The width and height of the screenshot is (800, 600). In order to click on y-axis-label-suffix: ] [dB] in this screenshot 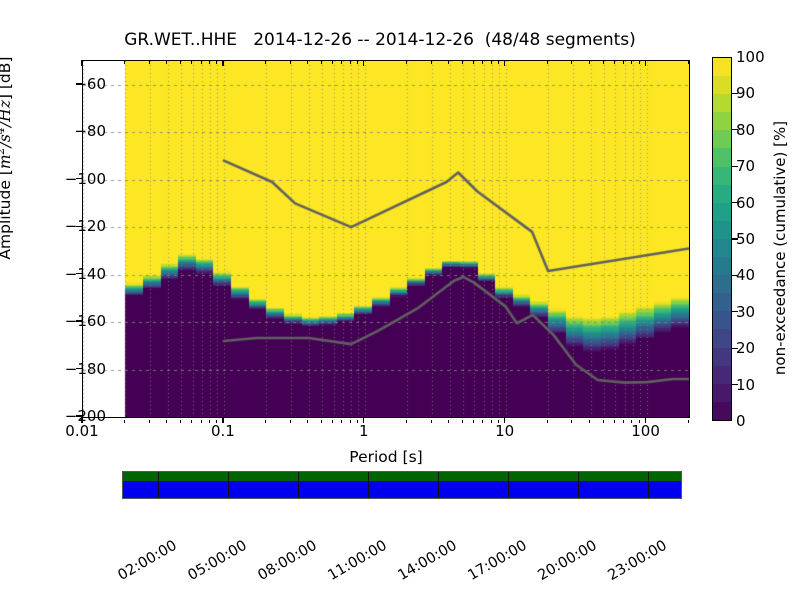, I will do `click(7, 78)`.